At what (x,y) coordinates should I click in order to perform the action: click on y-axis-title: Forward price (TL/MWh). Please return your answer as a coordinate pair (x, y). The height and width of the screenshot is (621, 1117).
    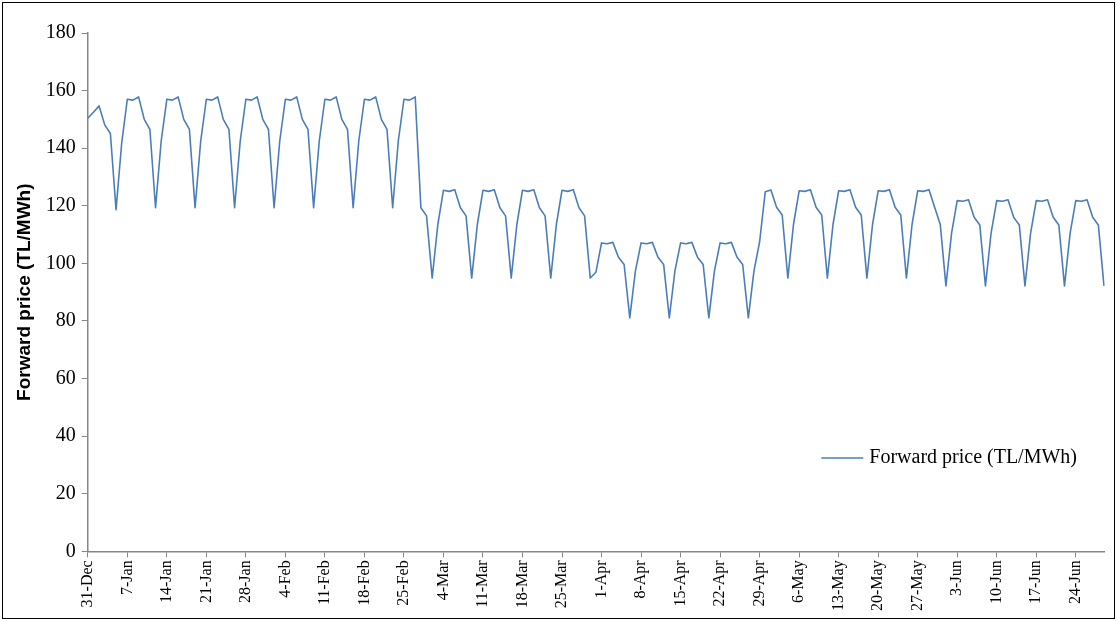
    Looking at the image, I should click on (23, 292).